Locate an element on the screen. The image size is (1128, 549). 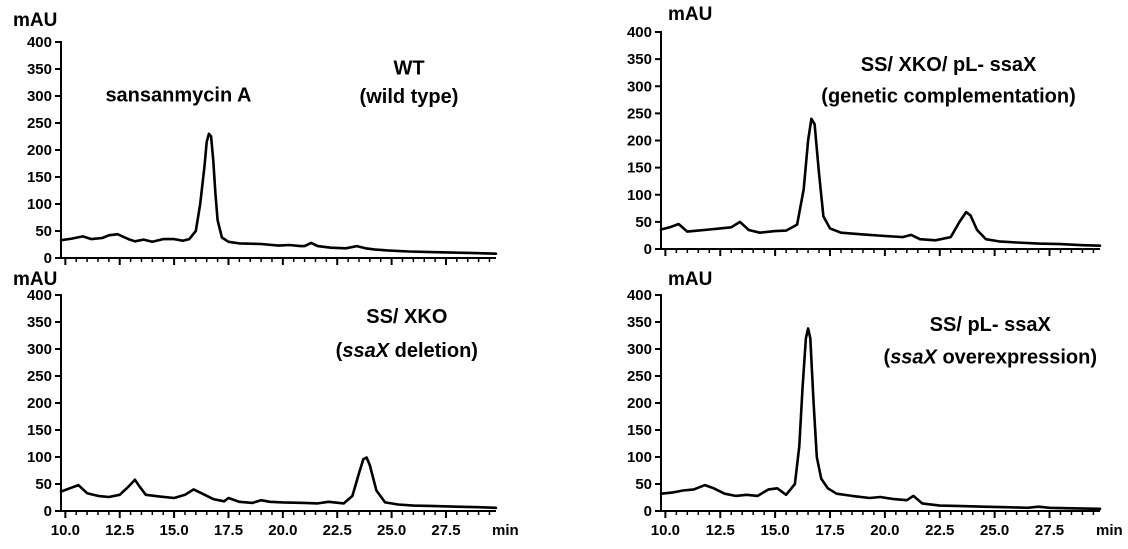
annotation-label: (genetic complementation) is located at coordinates (948, 97).